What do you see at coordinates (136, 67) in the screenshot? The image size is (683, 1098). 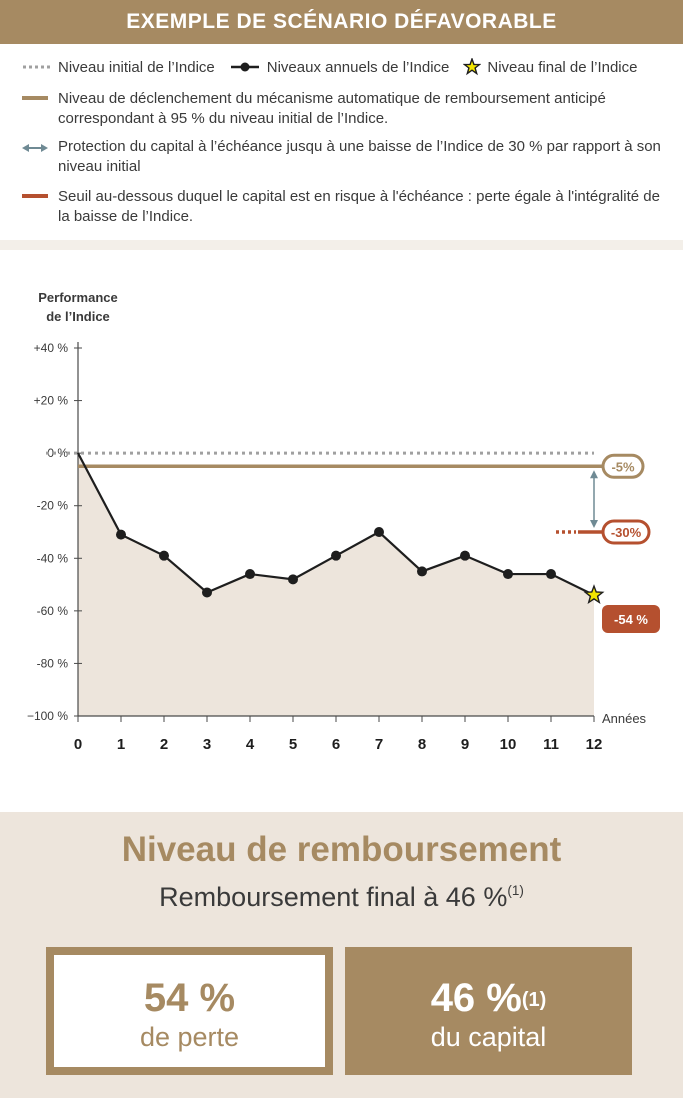 I see `legend-initial-label: Niveau initial de l’Indice` at bounding box center [136, 67].